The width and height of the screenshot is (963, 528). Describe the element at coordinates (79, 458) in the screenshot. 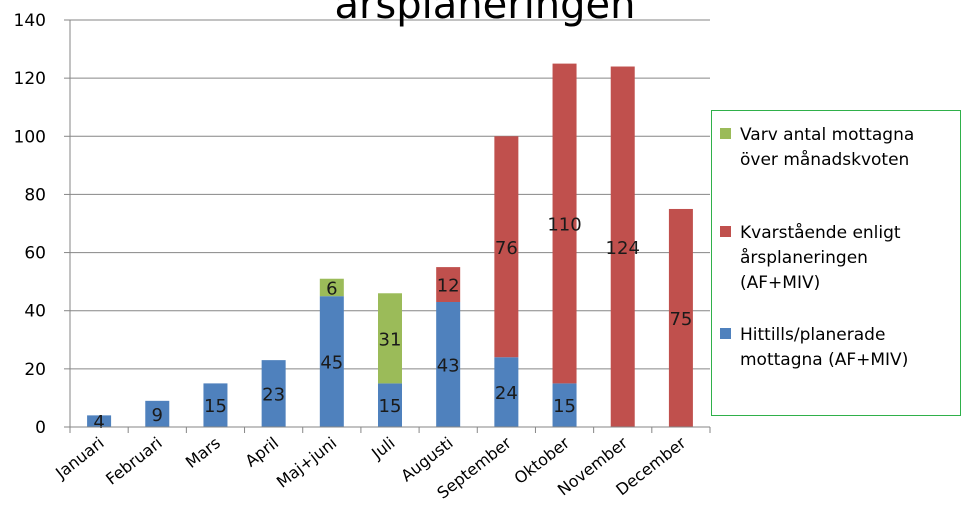

I see `x-category-label: Januari` at that location.